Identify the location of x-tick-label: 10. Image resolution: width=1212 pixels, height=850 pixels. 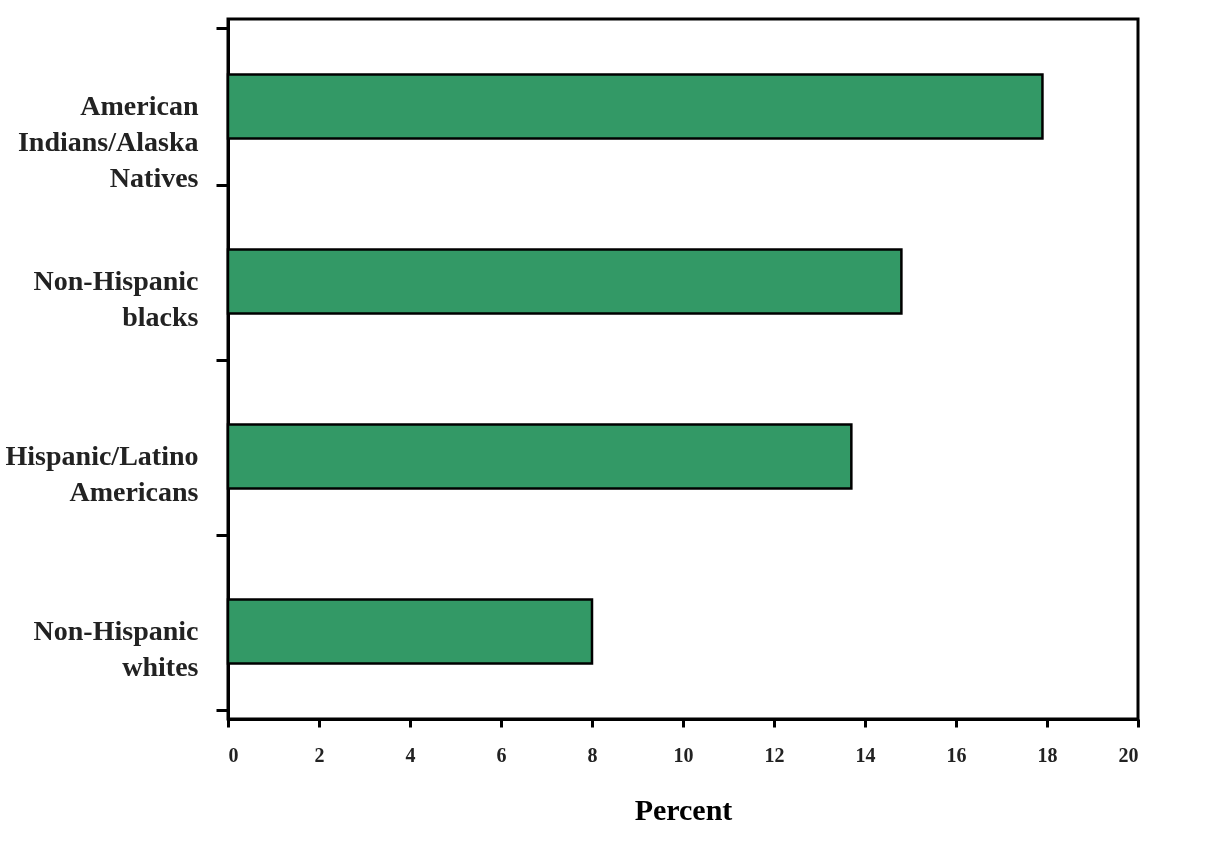
(683, 754).